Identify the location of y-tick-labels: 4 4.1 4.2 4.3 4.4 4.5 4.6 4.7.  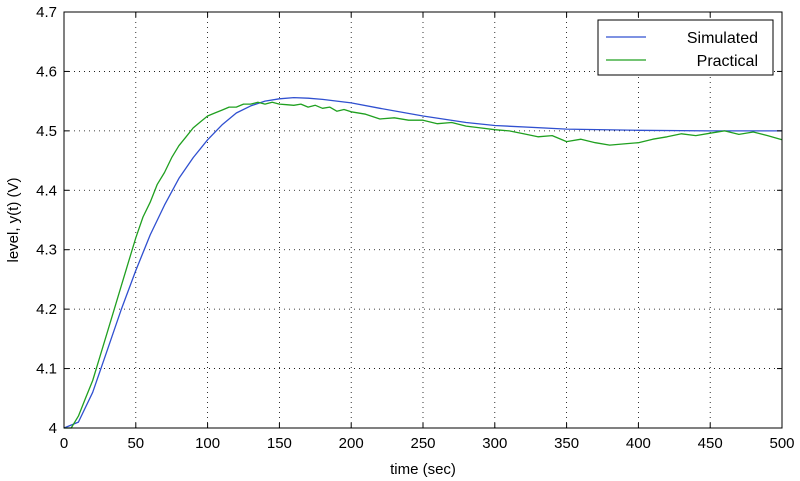
(46, 220).